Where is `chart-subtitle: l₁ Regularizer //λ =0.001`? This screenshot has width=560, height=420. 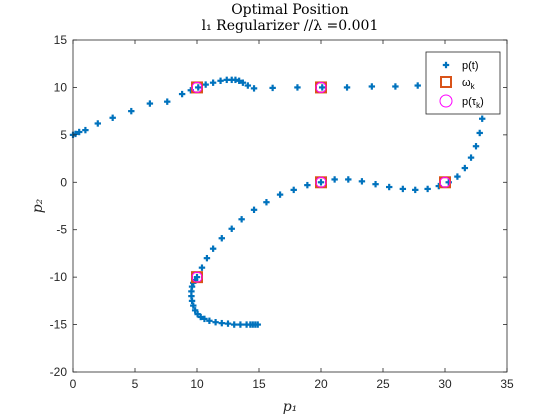
chart-subtitle: l₁ Regularizer //λ =0.001 is located at coordinates (290, 26).